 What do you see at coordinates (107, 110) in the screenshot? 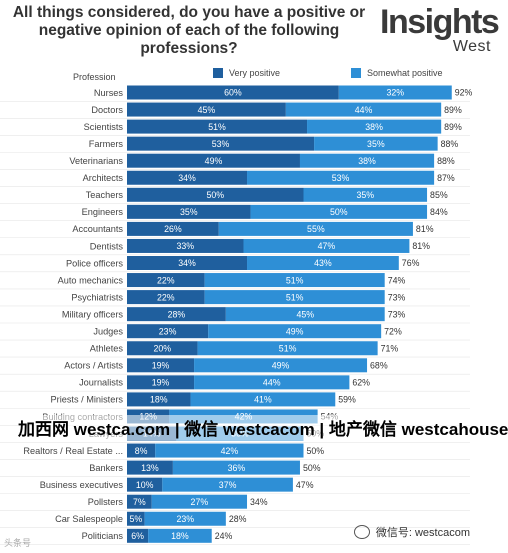
I see `category-label: Doctors` at bounding box center [107, 110].